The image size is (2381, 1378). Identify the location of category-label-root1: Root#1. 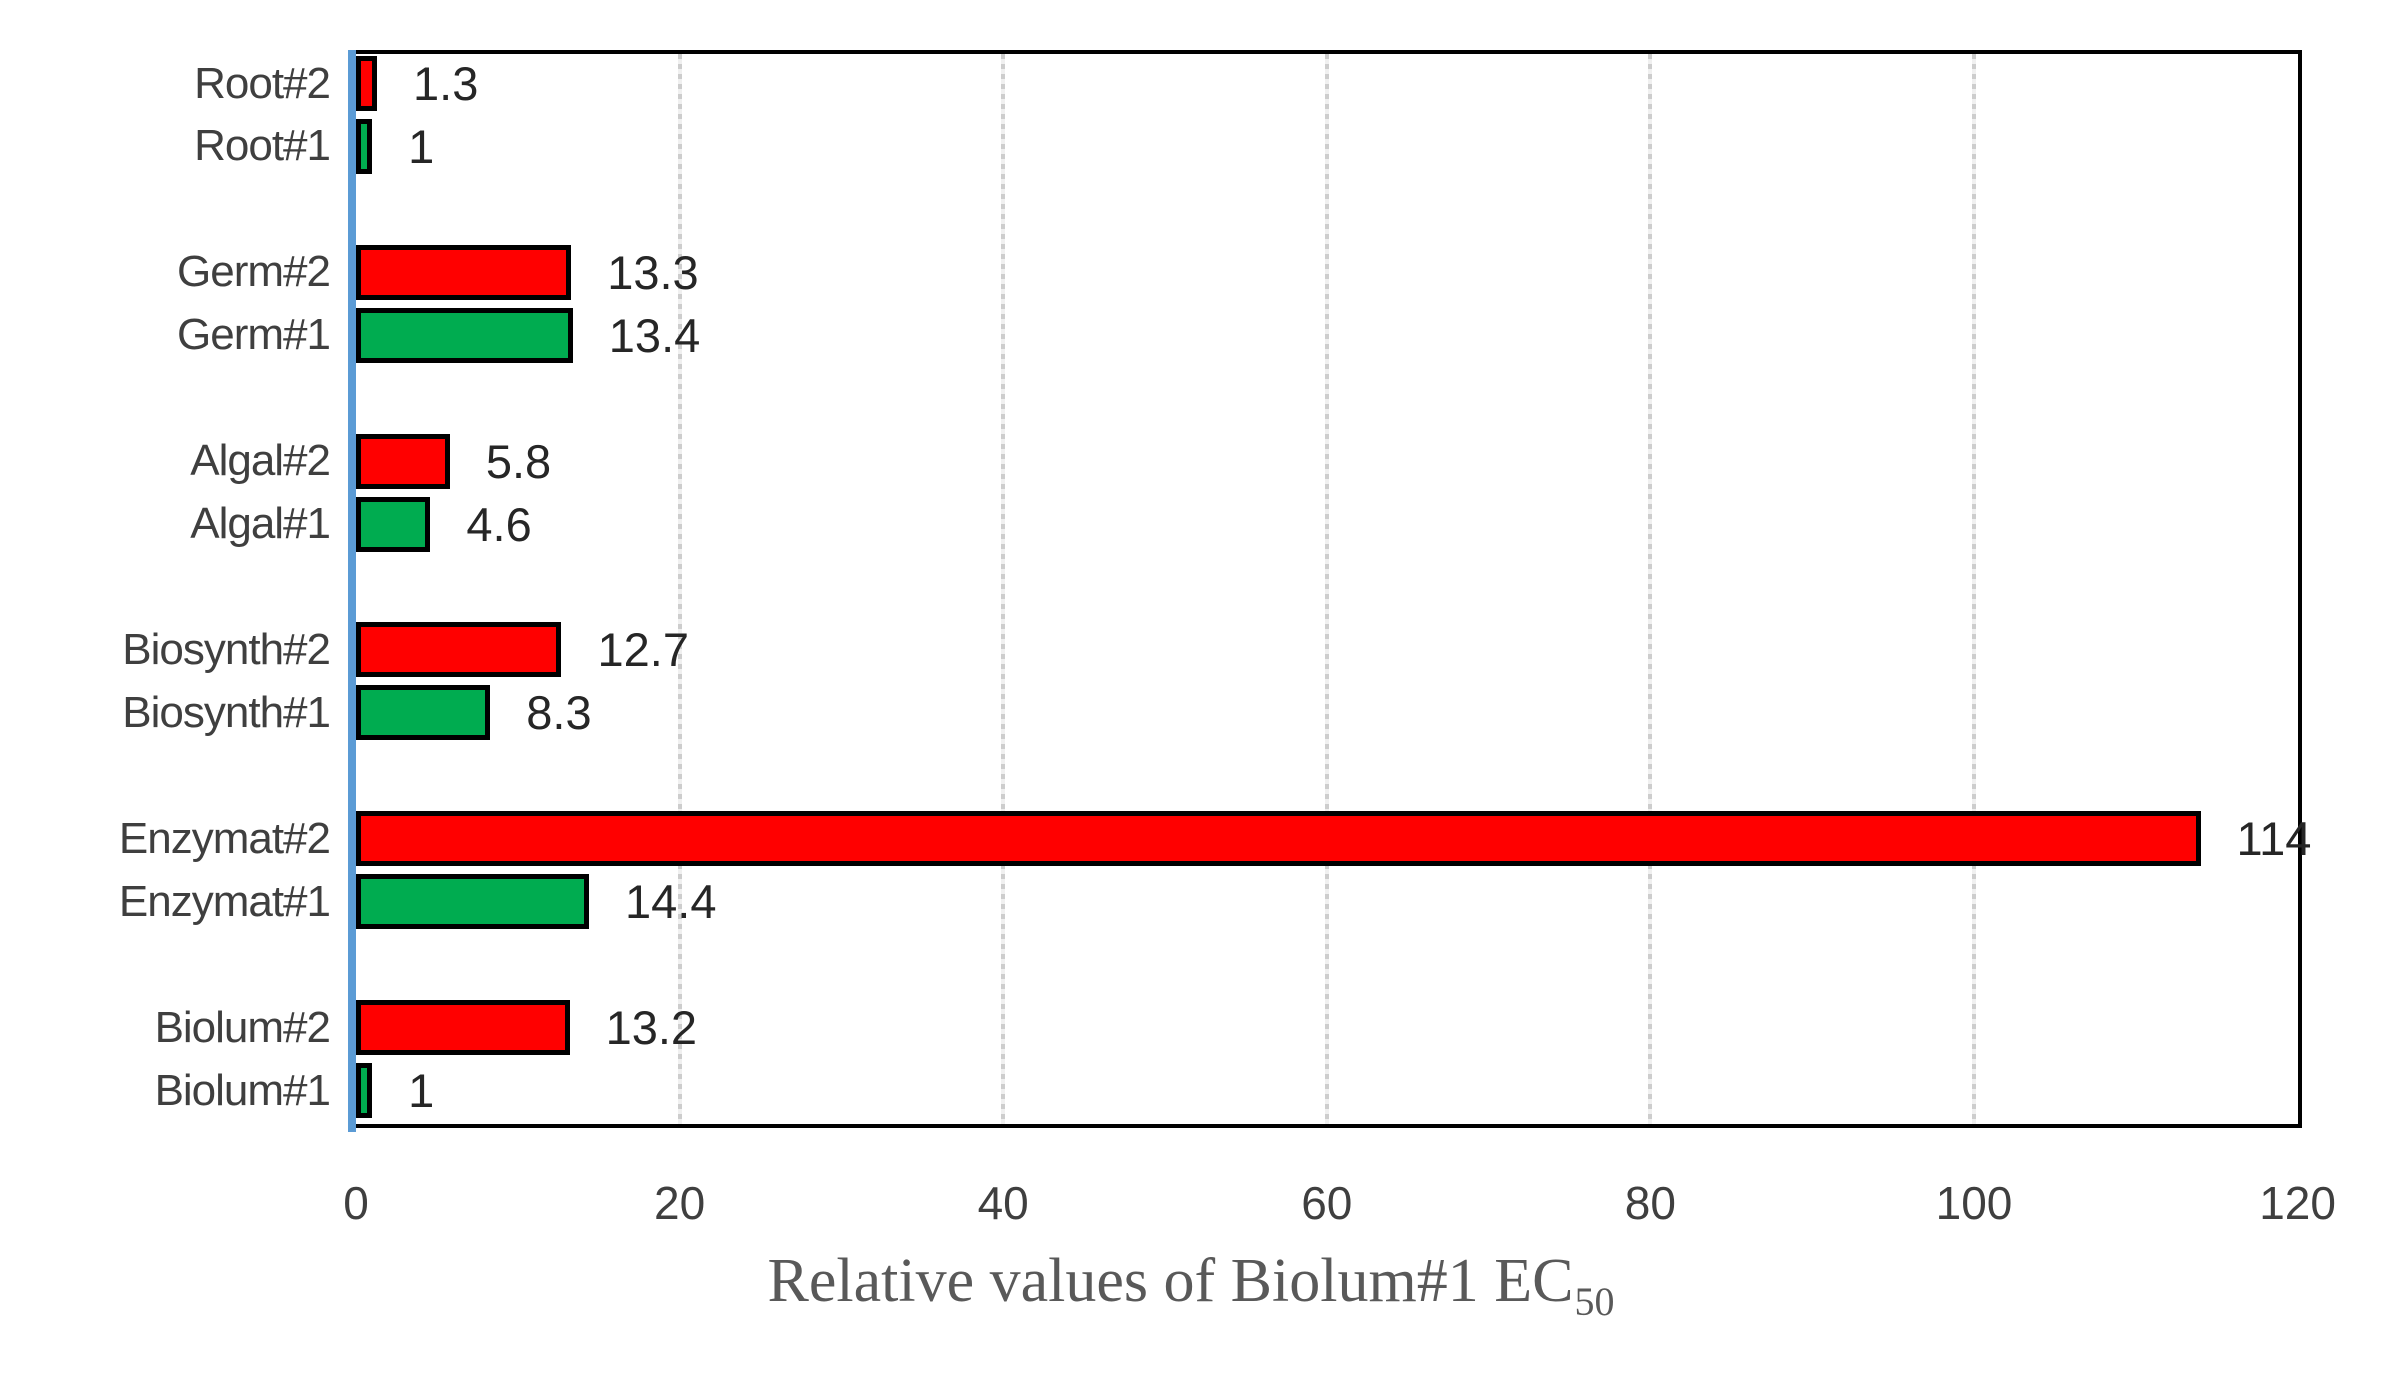
(262, 146).